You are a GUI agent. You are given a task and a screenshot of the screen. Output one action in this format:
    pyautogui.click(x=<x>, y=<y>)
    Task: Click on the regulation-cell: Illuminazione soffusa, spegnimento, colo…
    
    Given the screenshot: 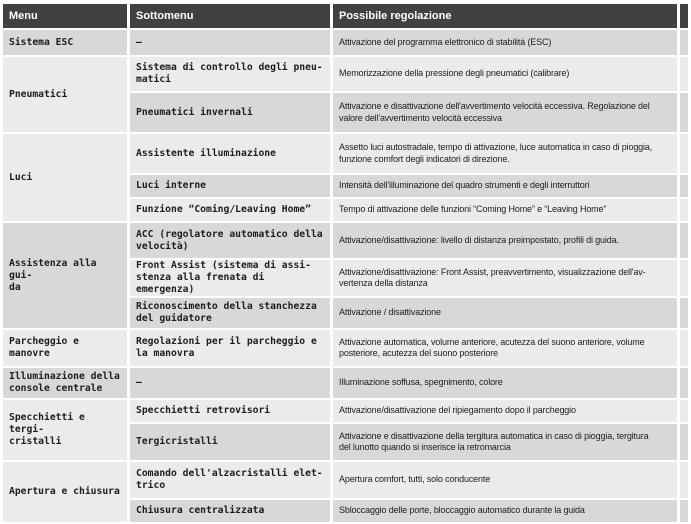 What is the action you would take?
    pyautogui.click(x=505, y=383)
    